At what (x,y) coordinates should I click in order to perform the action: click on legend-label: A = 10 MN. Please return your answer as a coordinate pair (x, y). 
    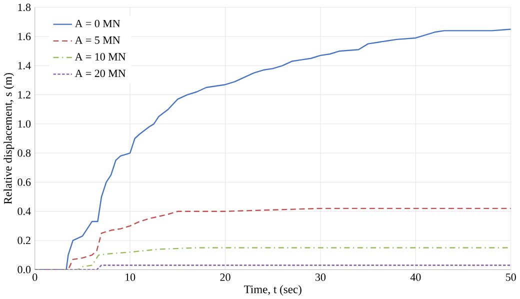
    Looking at the image, I should click on (100, 56).